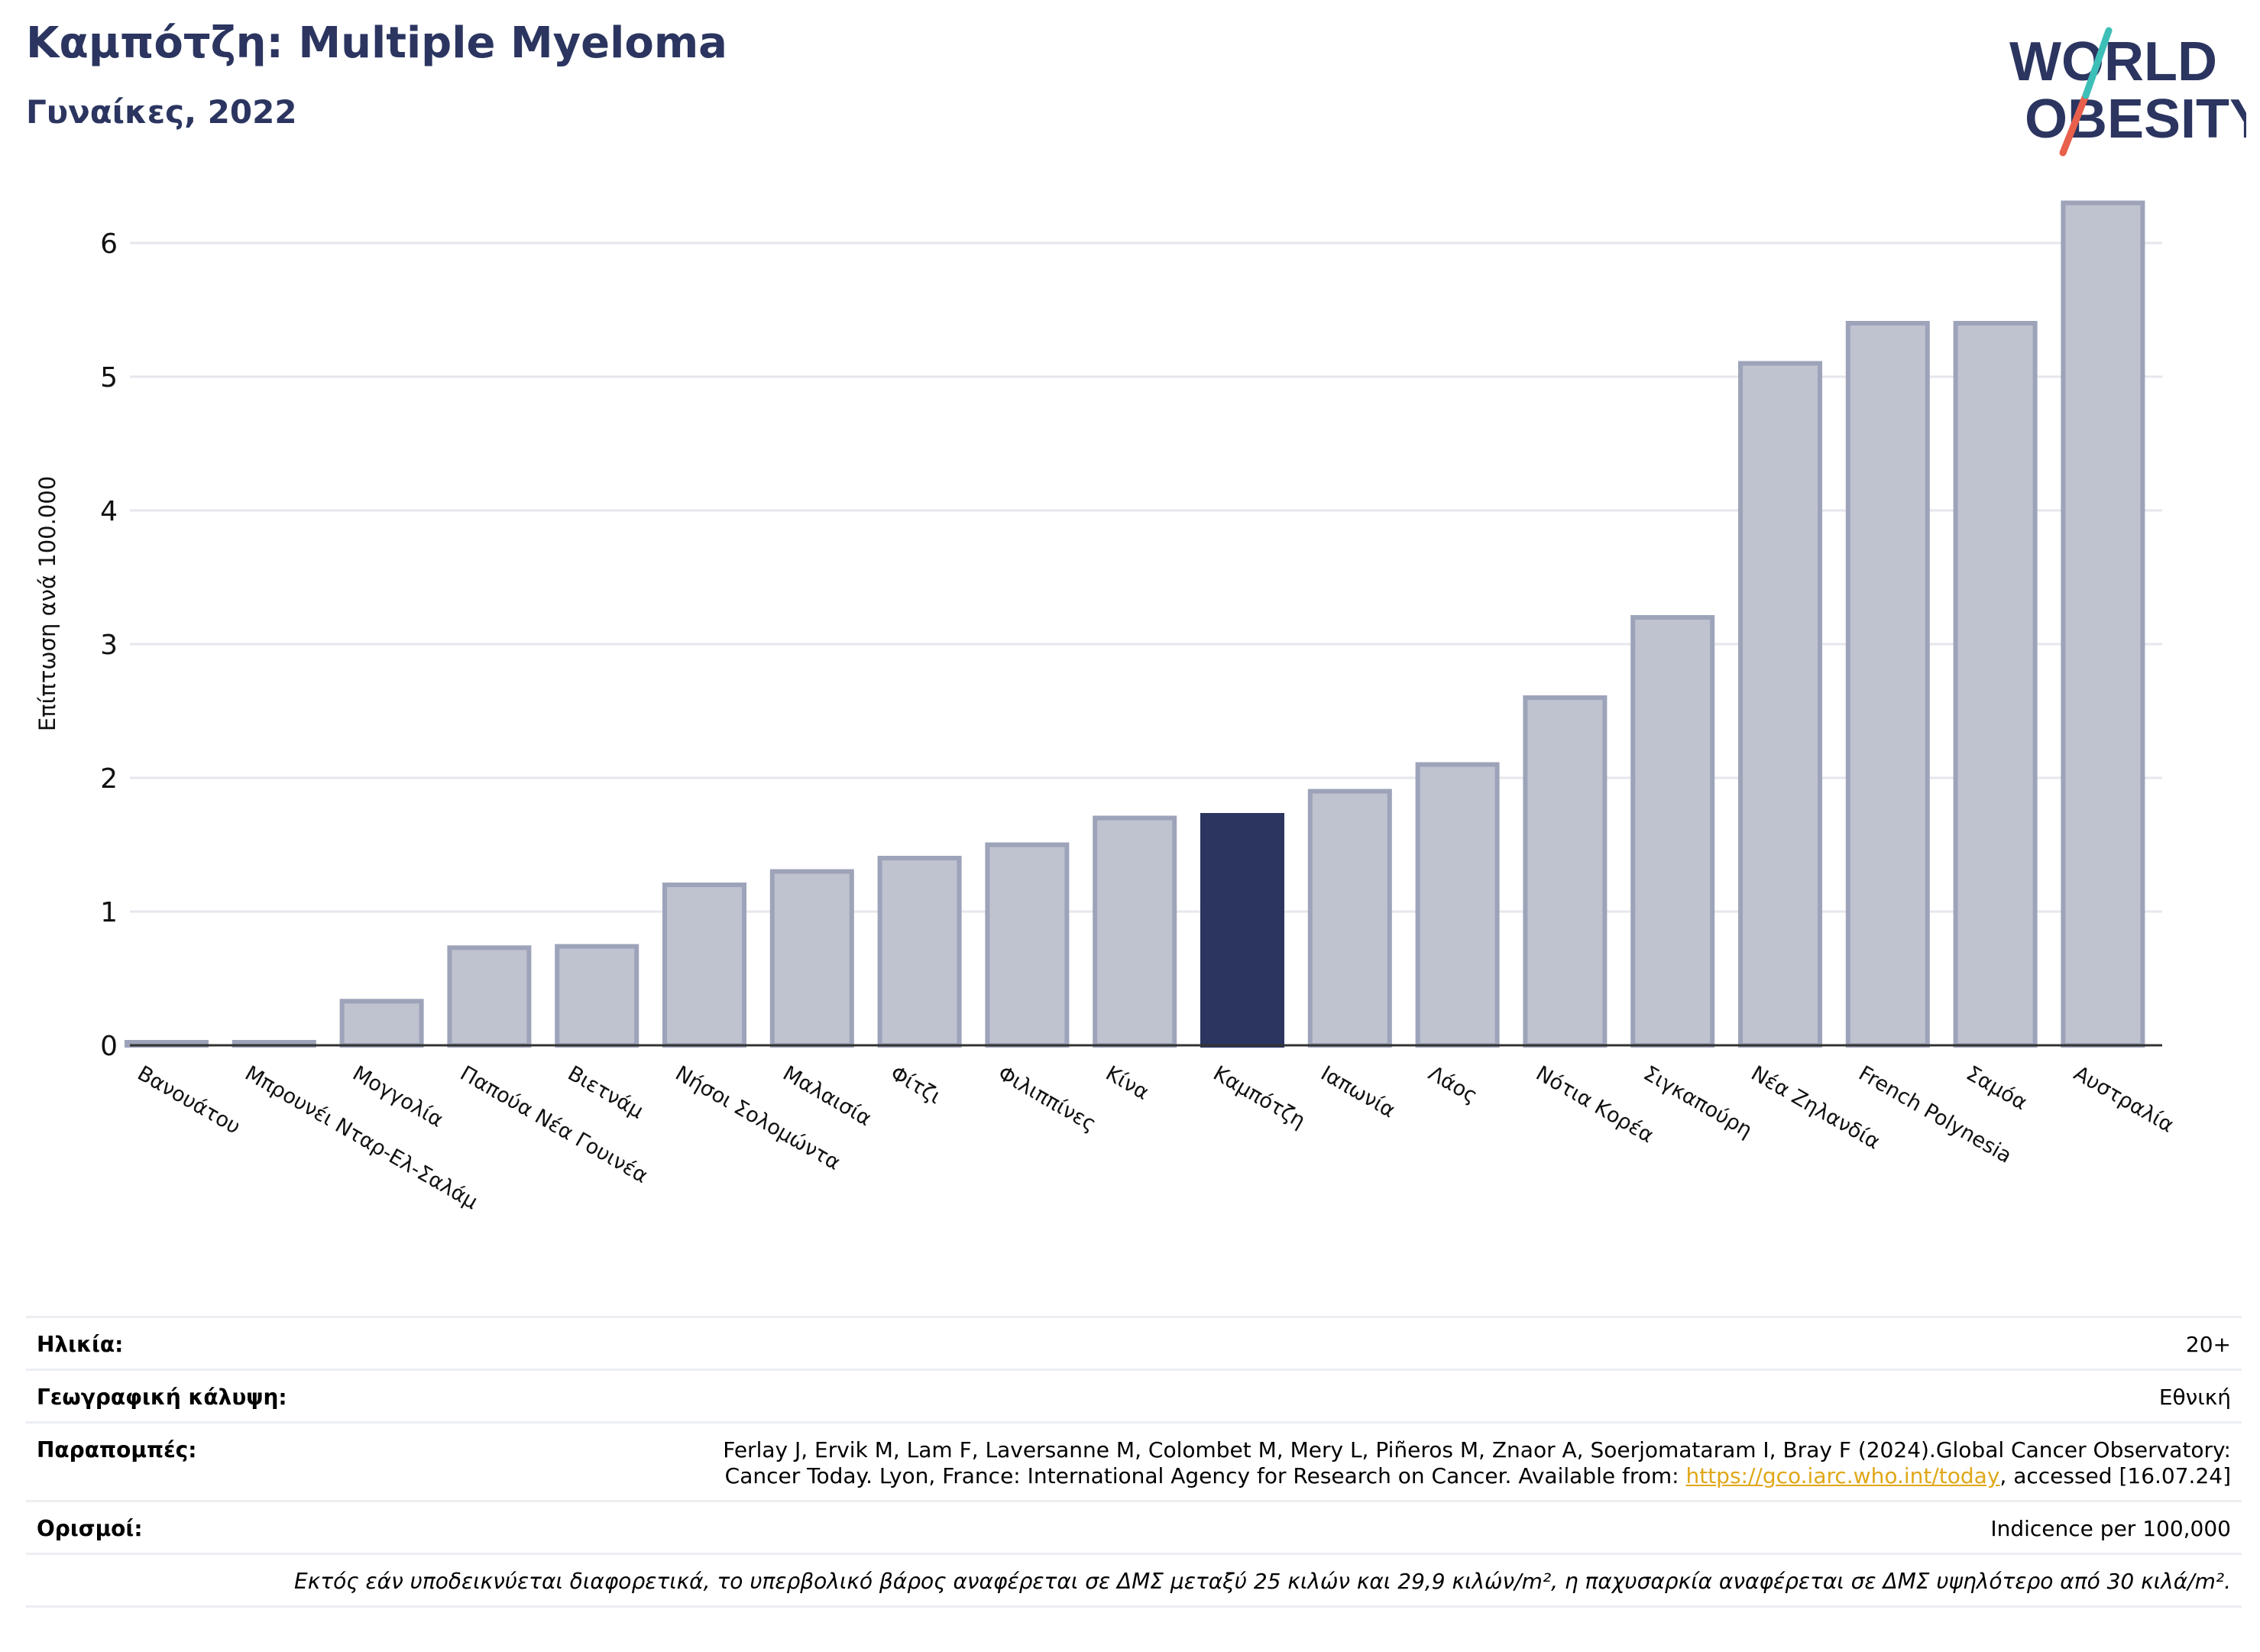 The height and width of the screenshot is (1652, 2260). Describe the element at coordinates (2110, 1528) in the screenshot. I see `definitions-value: Indicence per 100,000` at that location.